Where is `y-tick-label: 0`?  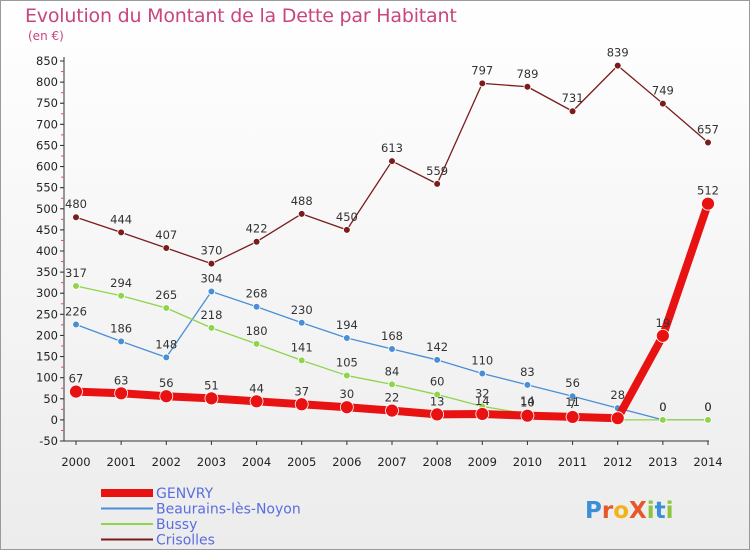 y-tick-label: 0 is located at coordinates (54, 420).